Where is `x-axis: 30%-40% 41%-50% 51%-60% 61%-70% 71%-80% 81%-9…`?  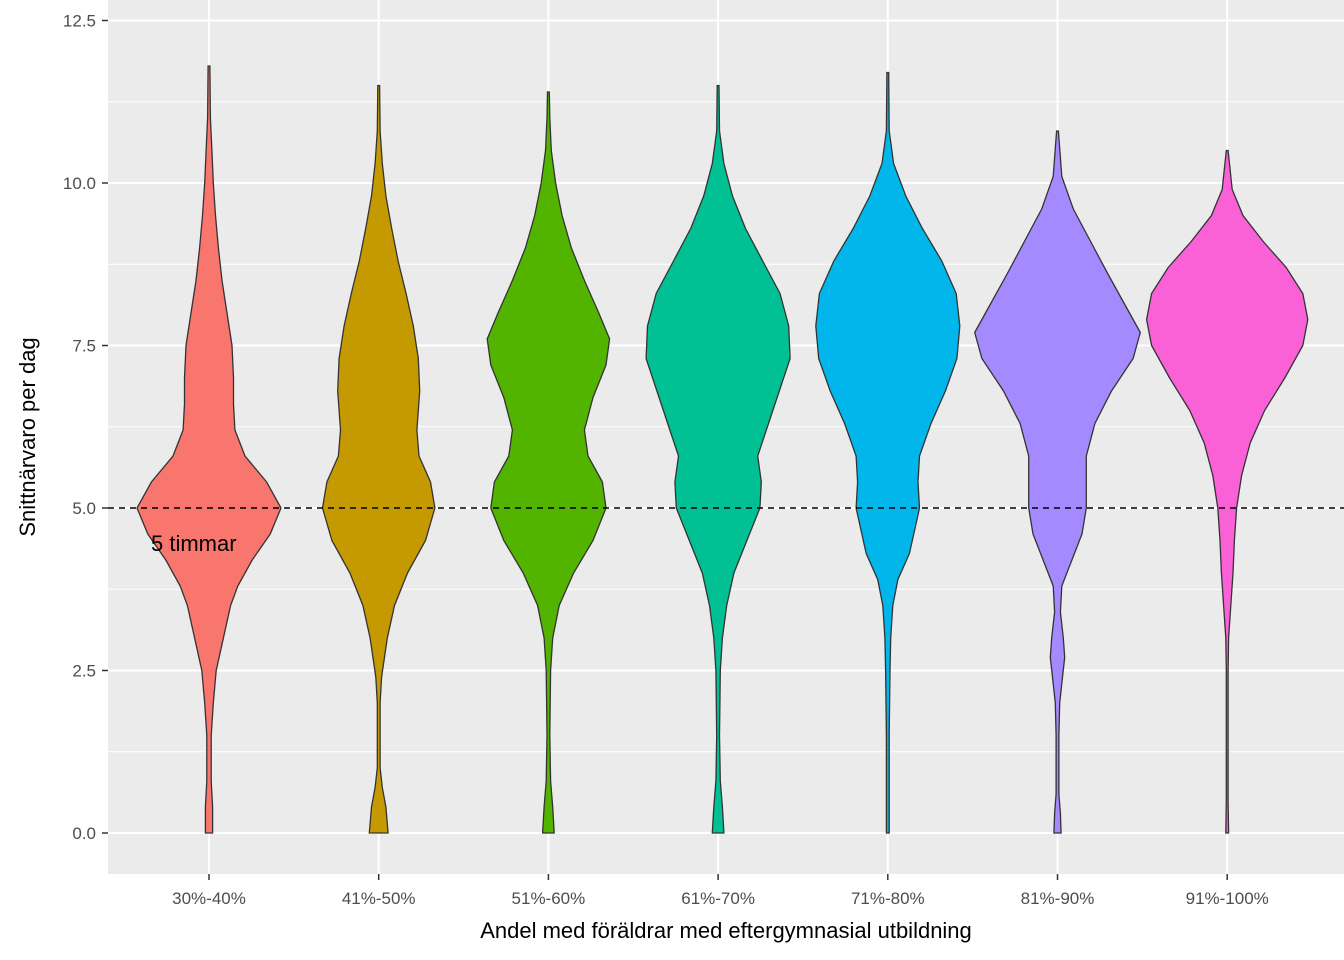
x-axis: 30%-40% 41%-50% 51%-60% 61%-70% 71%-80% 81%-9… is located at coordinates (720, 891).